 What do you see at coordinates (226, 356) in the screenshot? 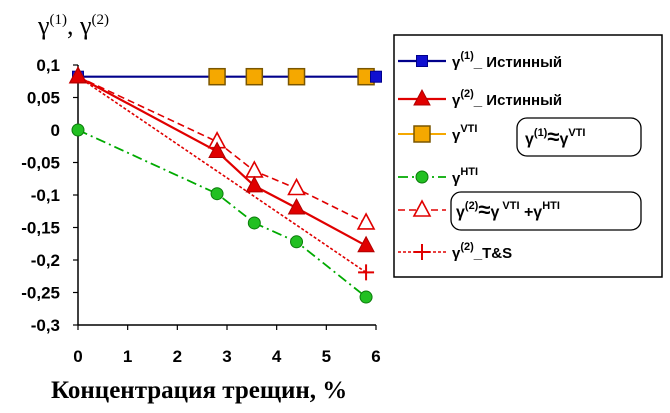
I see `x-tick-label: 3` at bounding box center [226, 356].